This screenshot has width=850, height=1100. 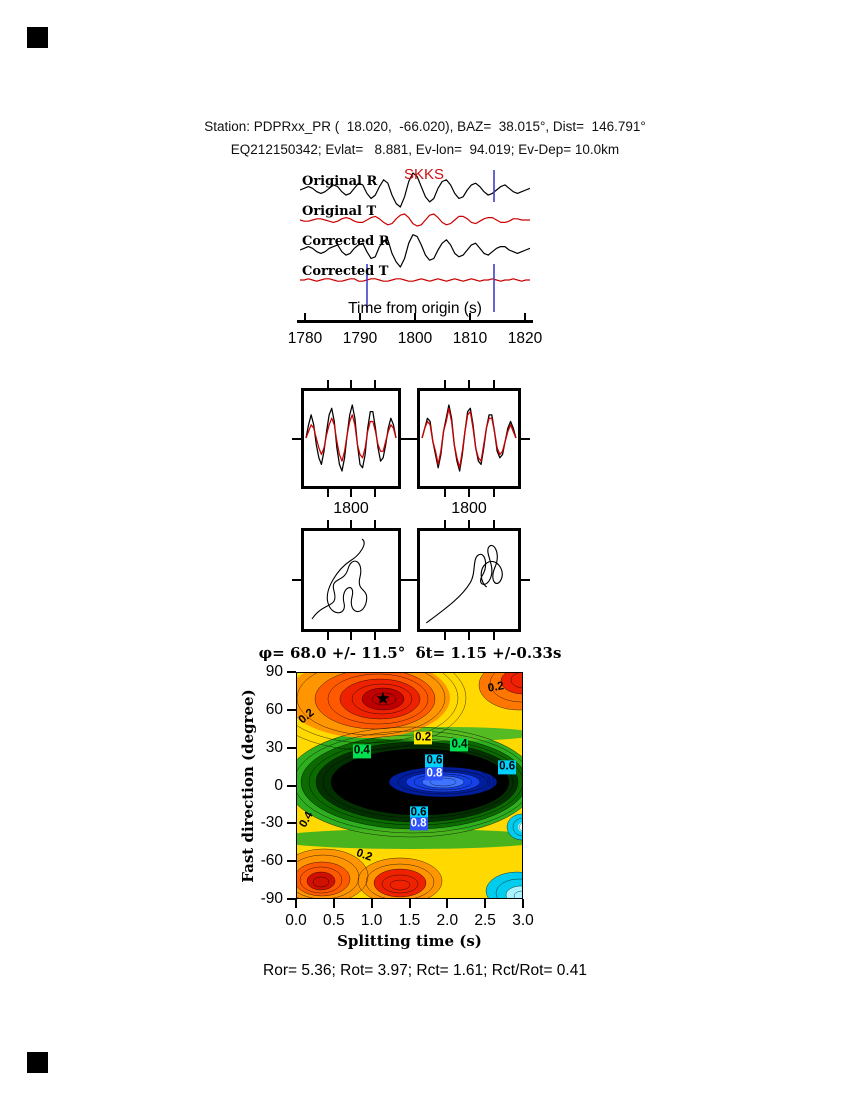 What do you see at coordinates (334, 920) in the screenshot?
I see `x-tick-label: 0.5` at bounding box center [334, 920].